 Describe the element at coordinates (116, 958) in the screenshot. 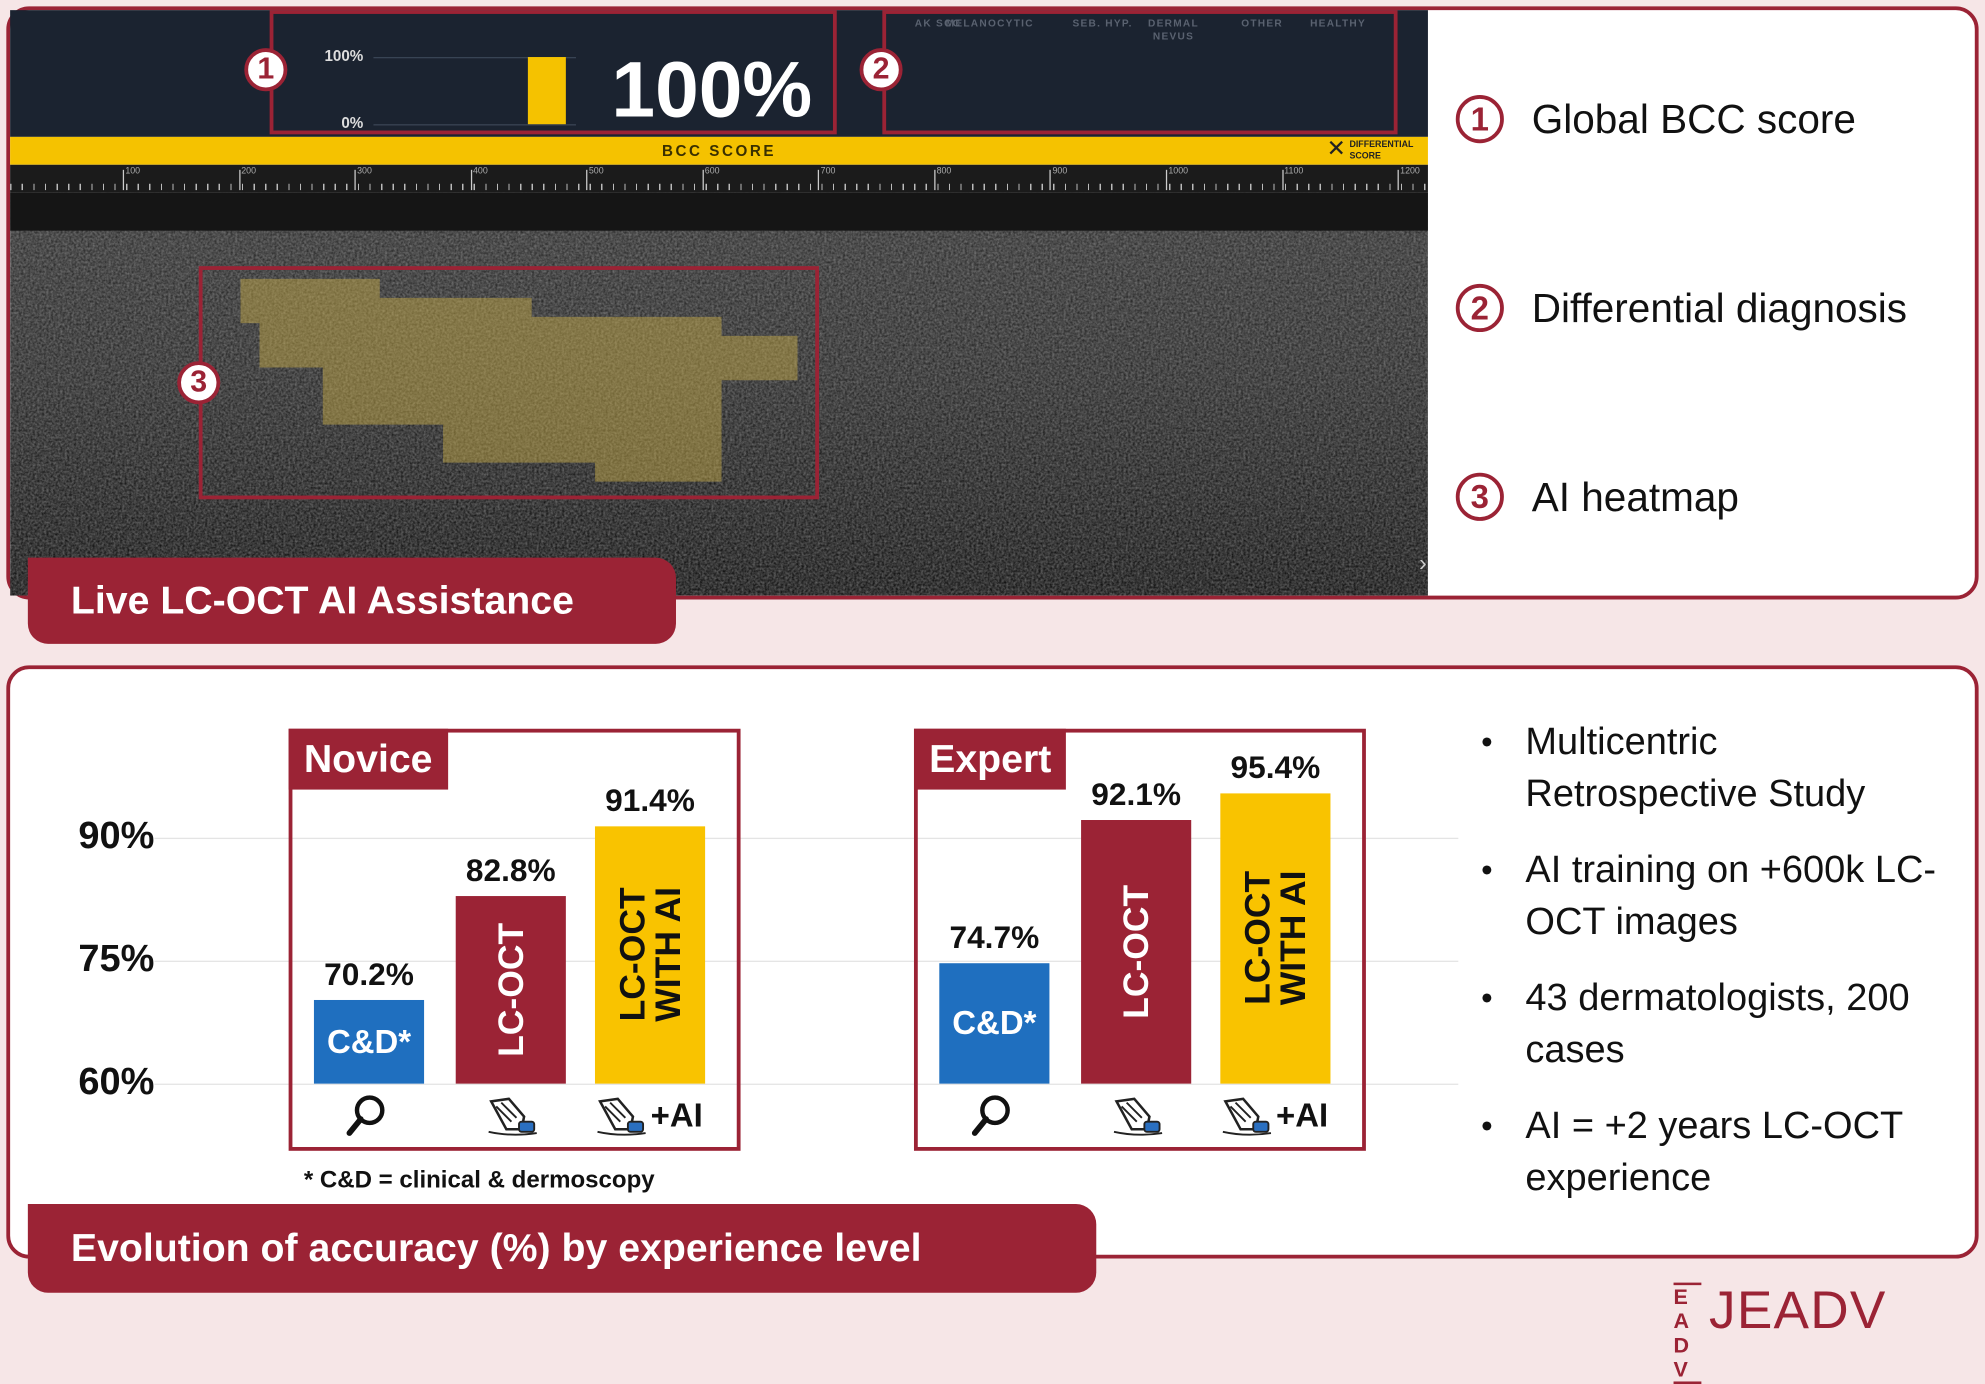

I see `y-tick-label: 75%` at that location.